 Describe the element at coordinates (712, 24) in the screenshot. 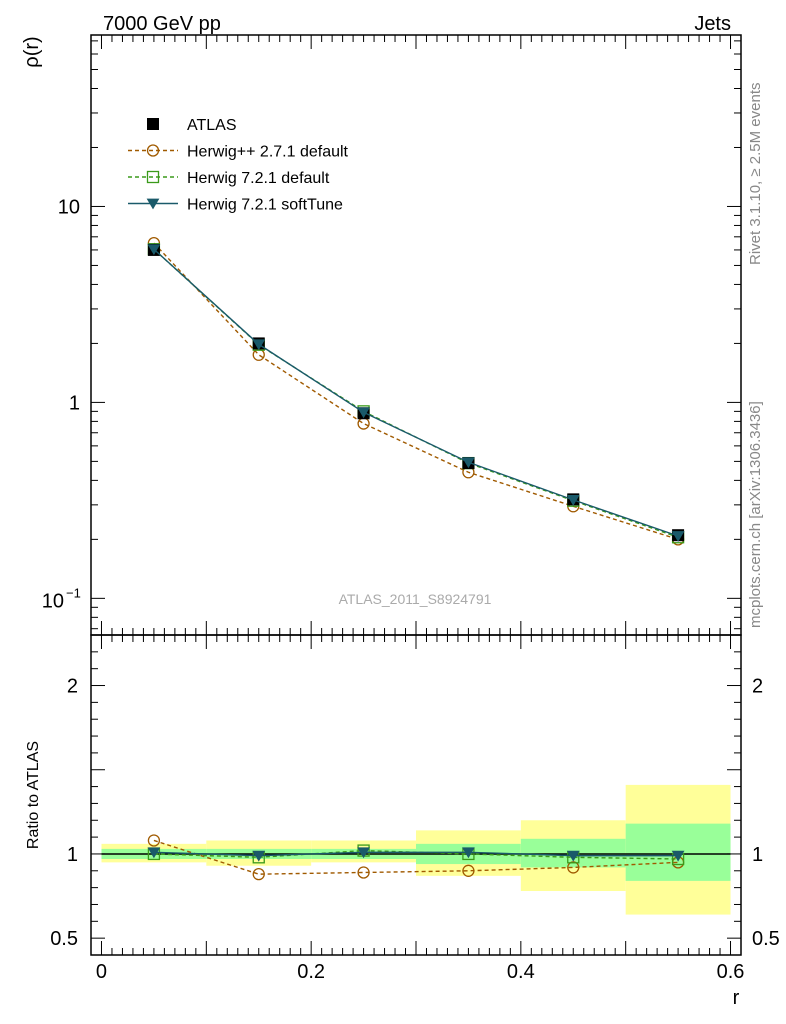

I see `jets-label: Jets` at that location.